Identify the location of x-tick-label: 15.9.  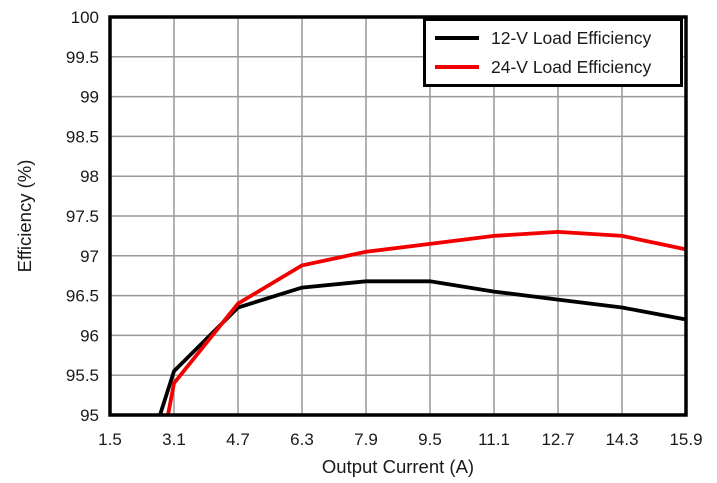
(685, 439).